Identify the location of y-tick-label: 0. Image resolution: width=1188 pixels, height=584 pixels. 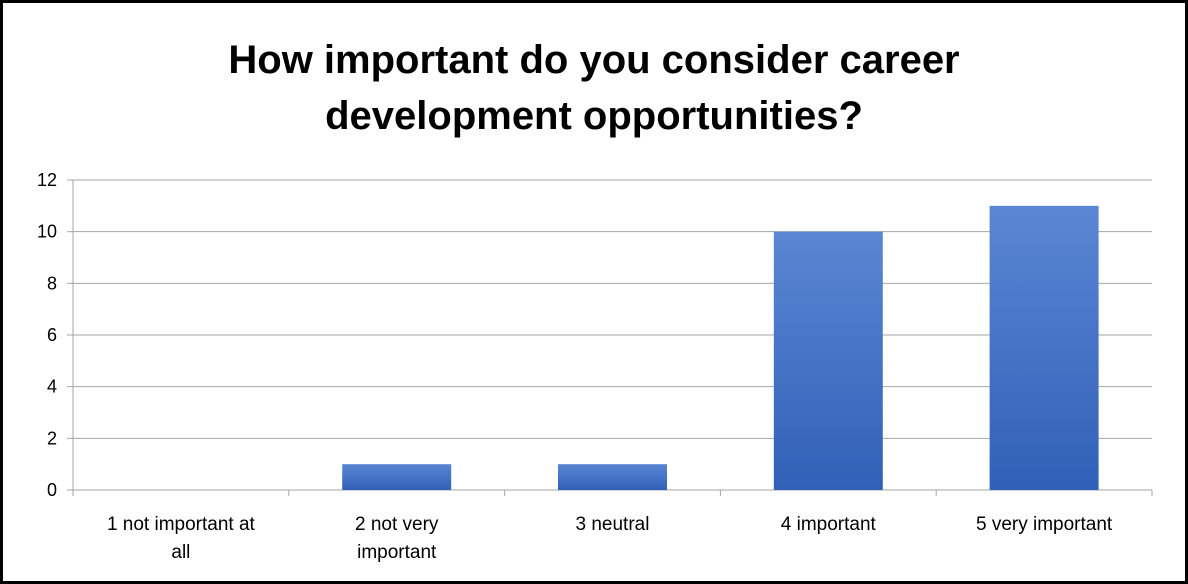
(52, 490).